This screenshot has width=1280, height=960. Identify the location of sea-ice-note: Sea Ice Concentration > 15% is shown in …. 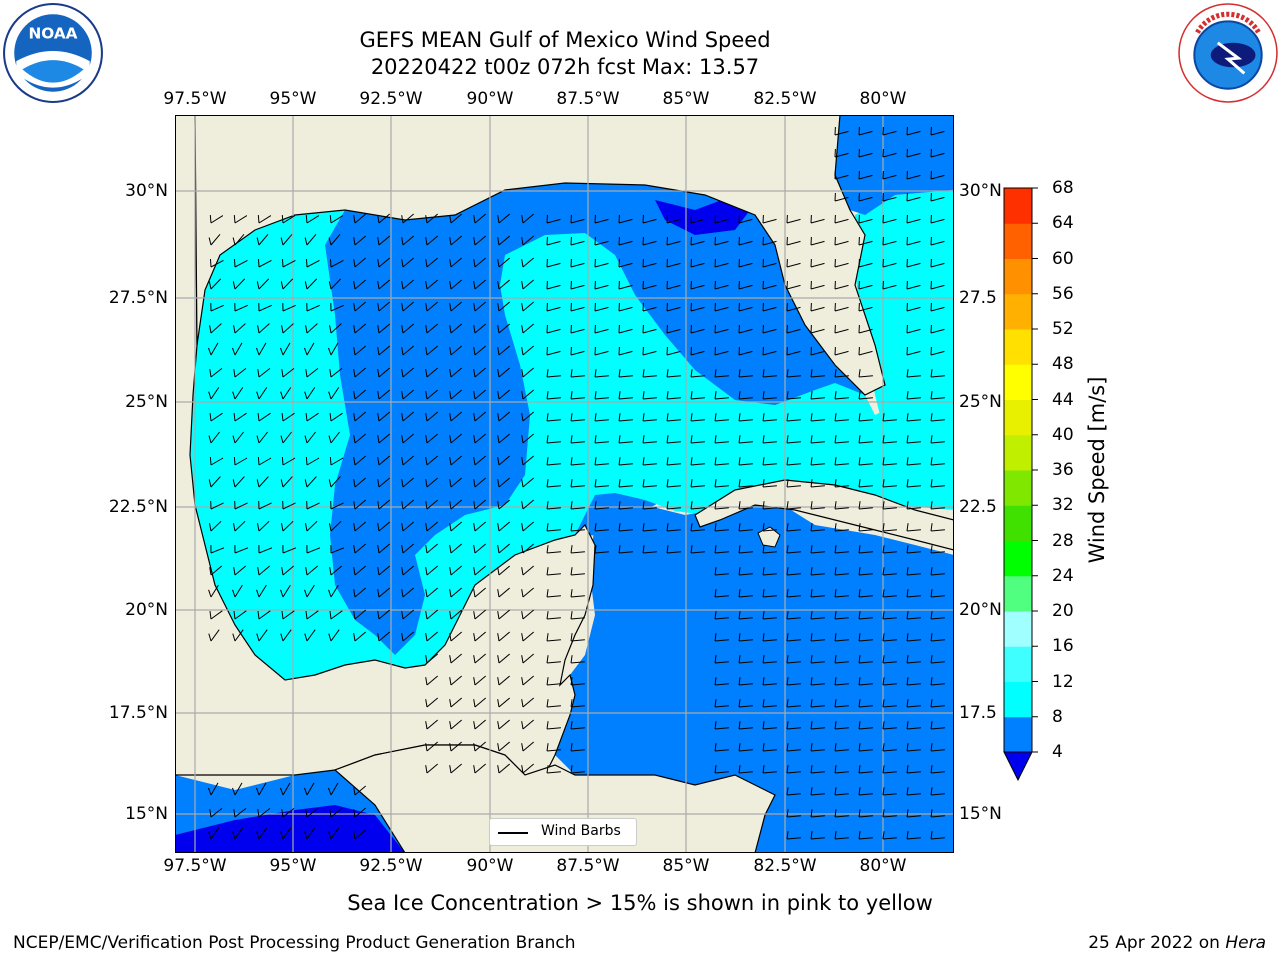
(640, 903).